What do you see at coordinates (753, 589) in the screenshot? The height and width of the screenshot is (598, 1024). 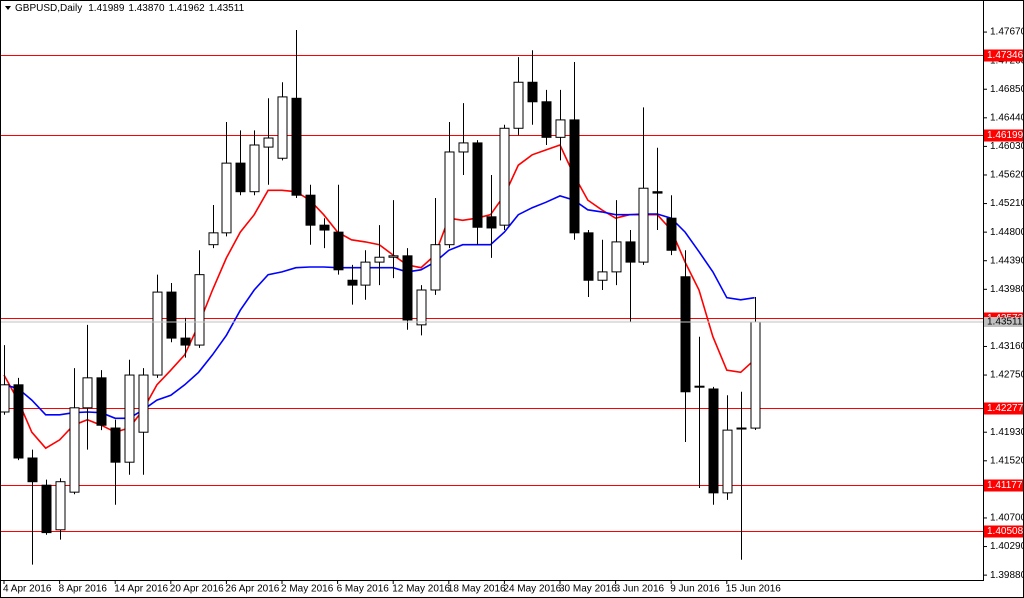 I see `x-tick-label: 15 Jun 2016` at bounding box center [753, 589].